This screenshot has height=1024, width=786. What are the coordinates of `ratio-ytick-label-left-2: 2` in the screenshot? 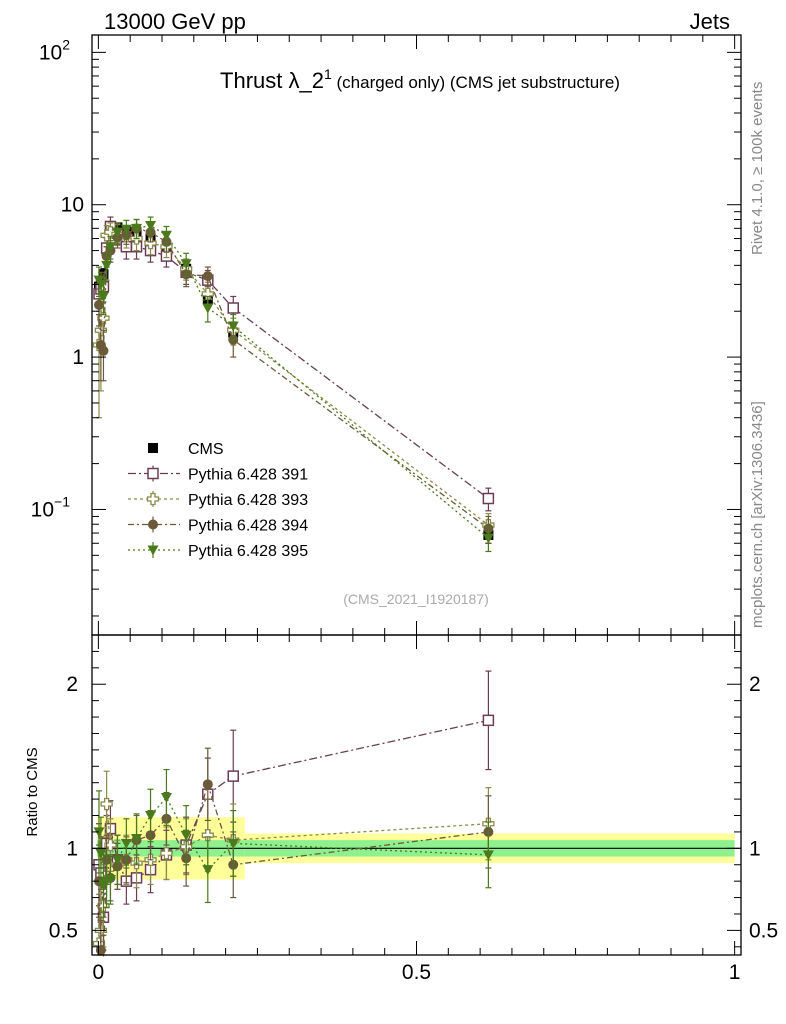 It's located at (72, 684).